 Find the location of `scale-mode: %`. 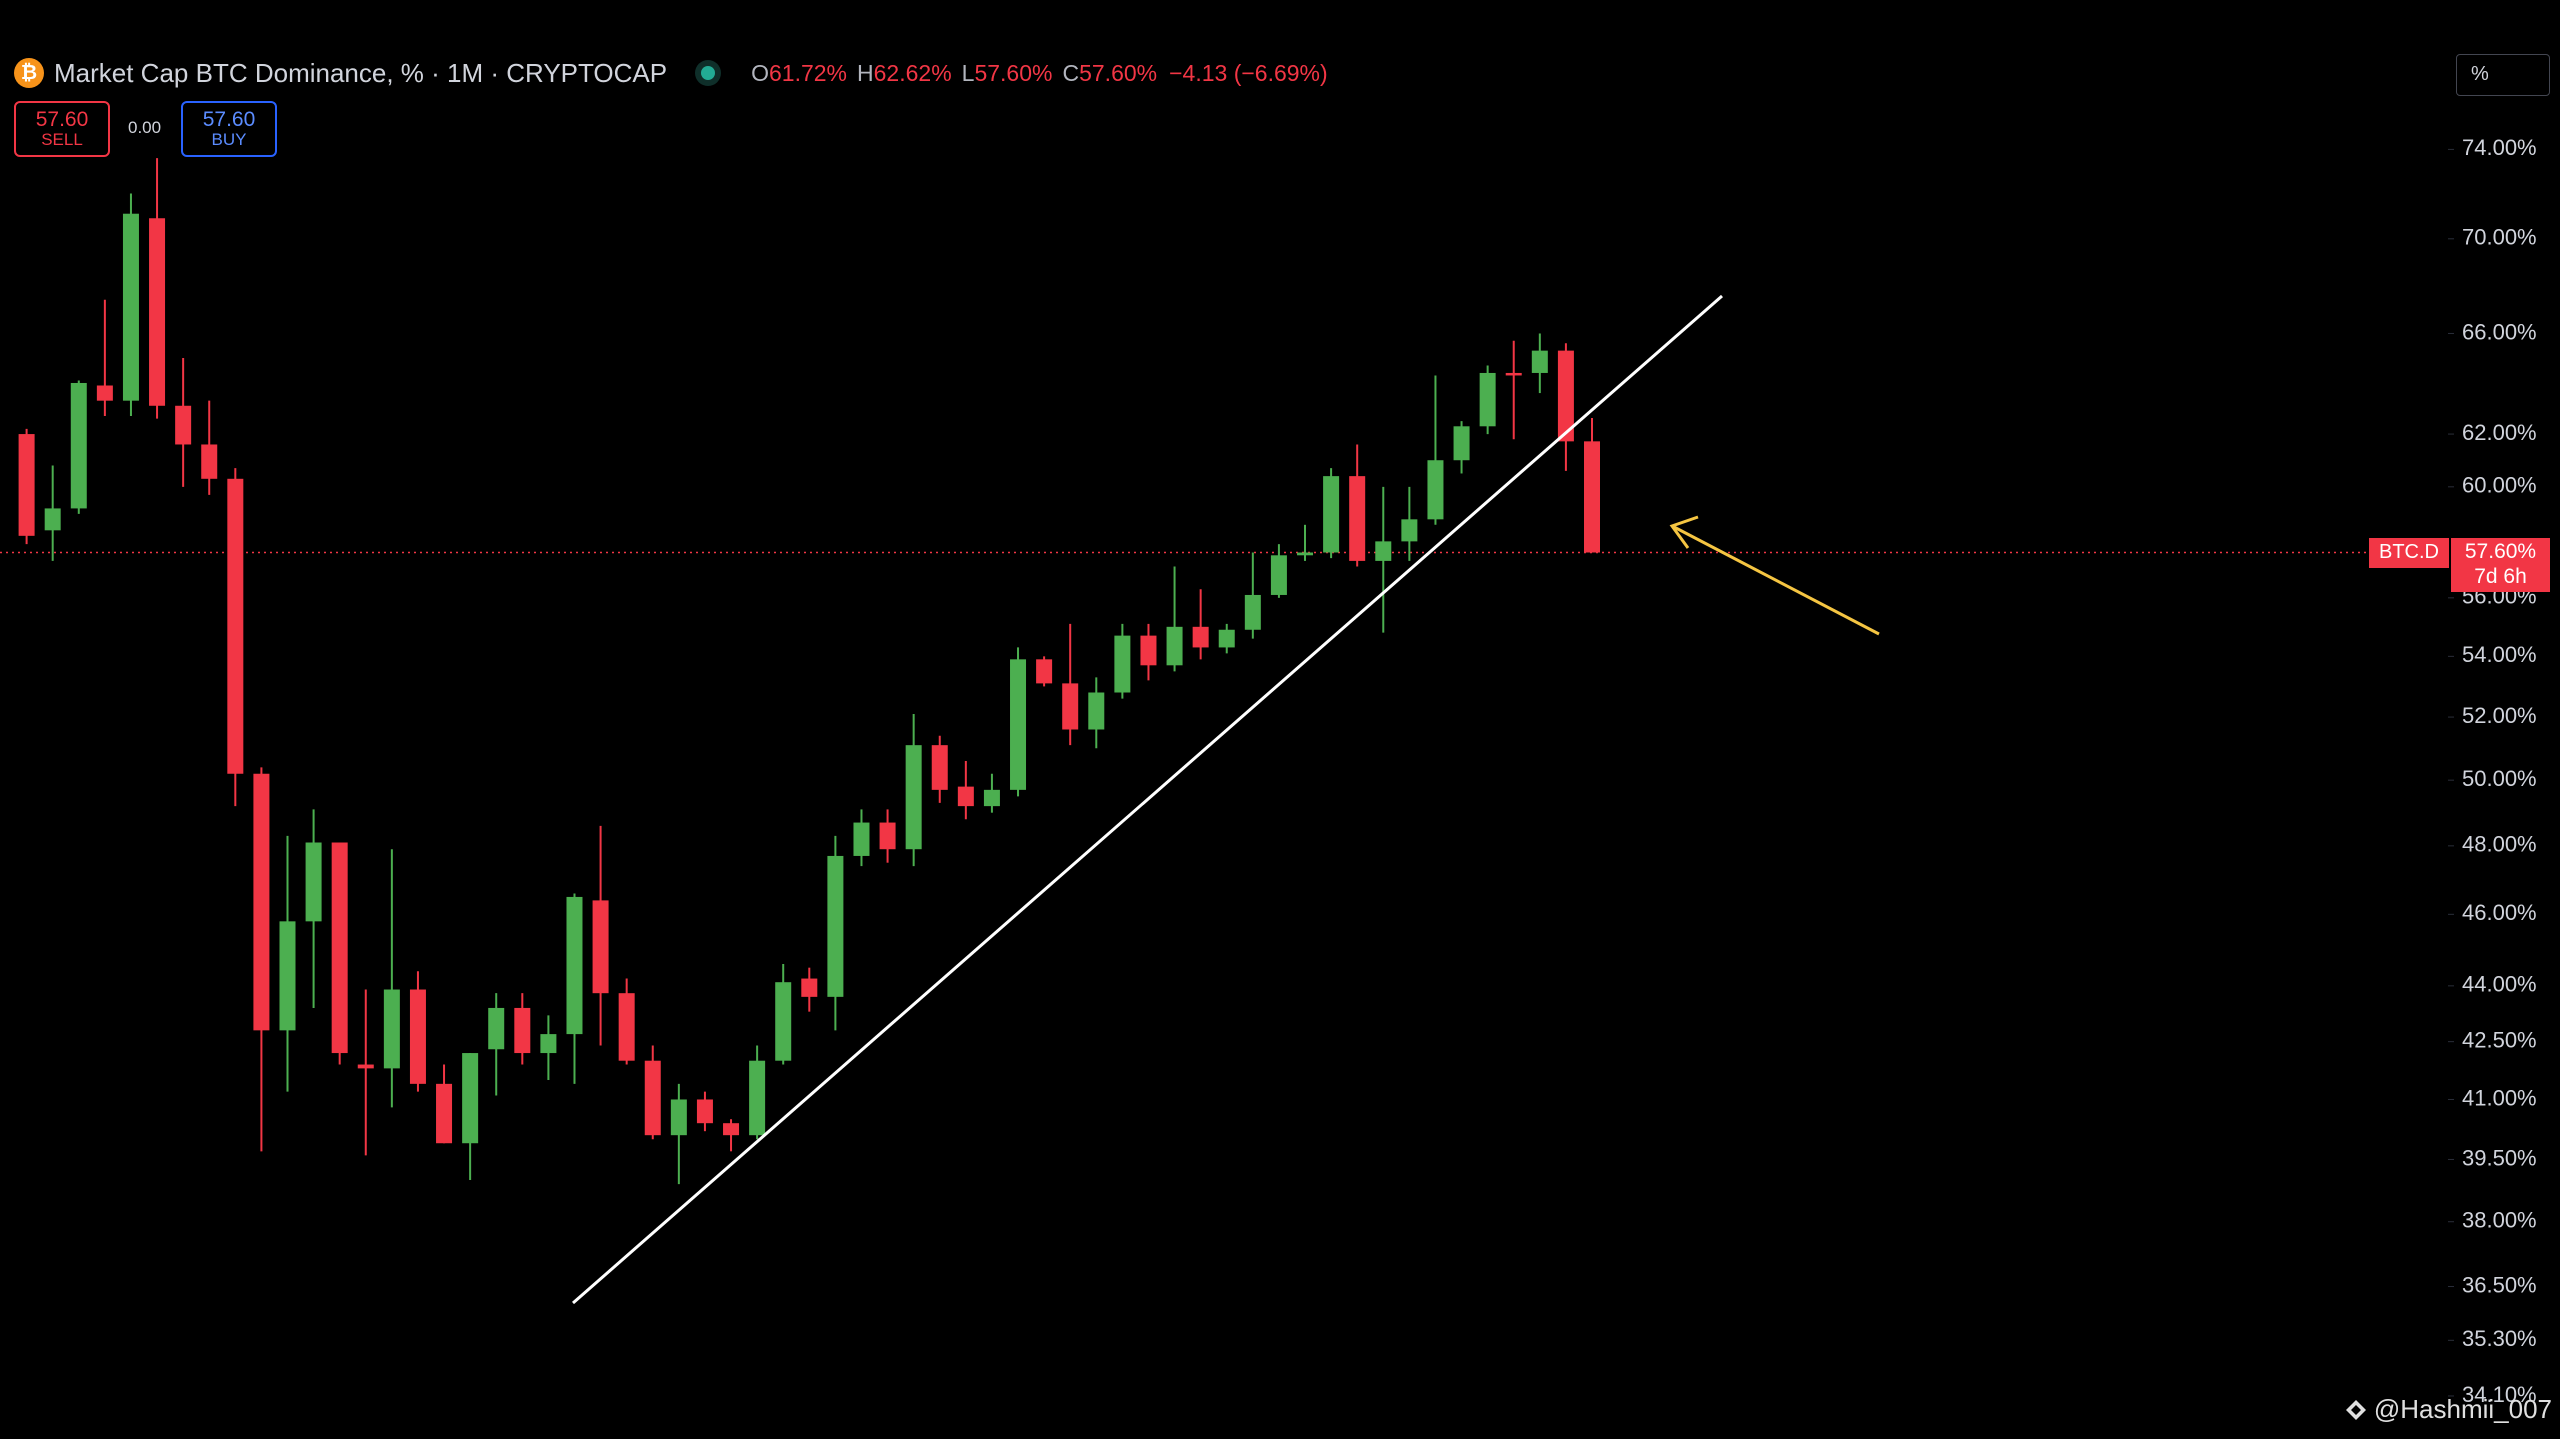

scale-mode: % is located at coordinates (2503, 75).